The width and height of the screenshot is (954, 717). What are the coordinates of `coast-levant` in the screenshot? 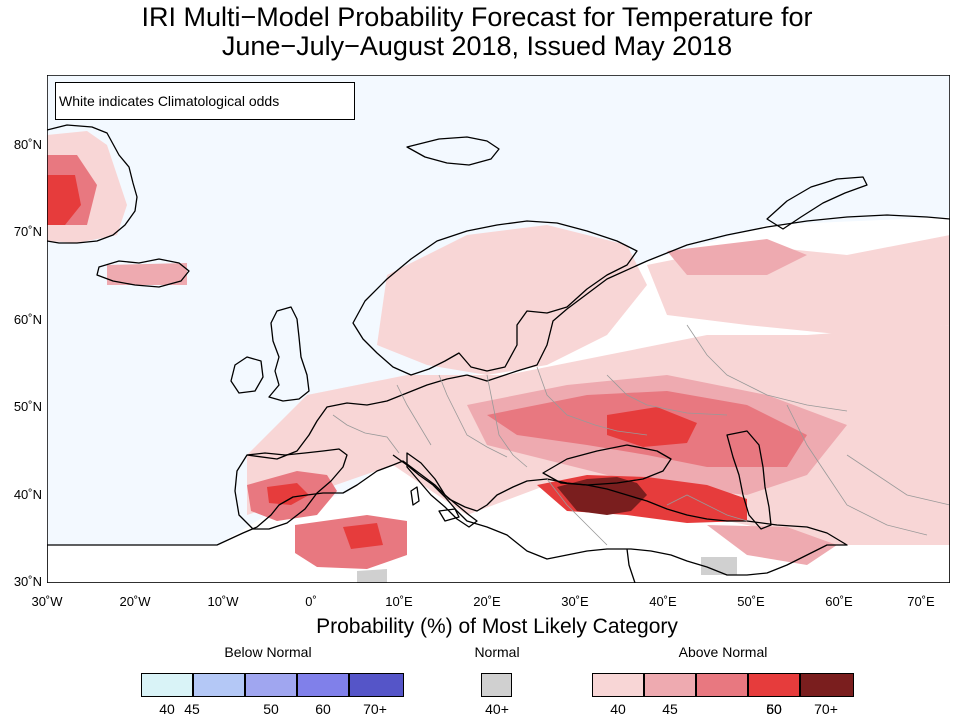 It's located at (631, 566).